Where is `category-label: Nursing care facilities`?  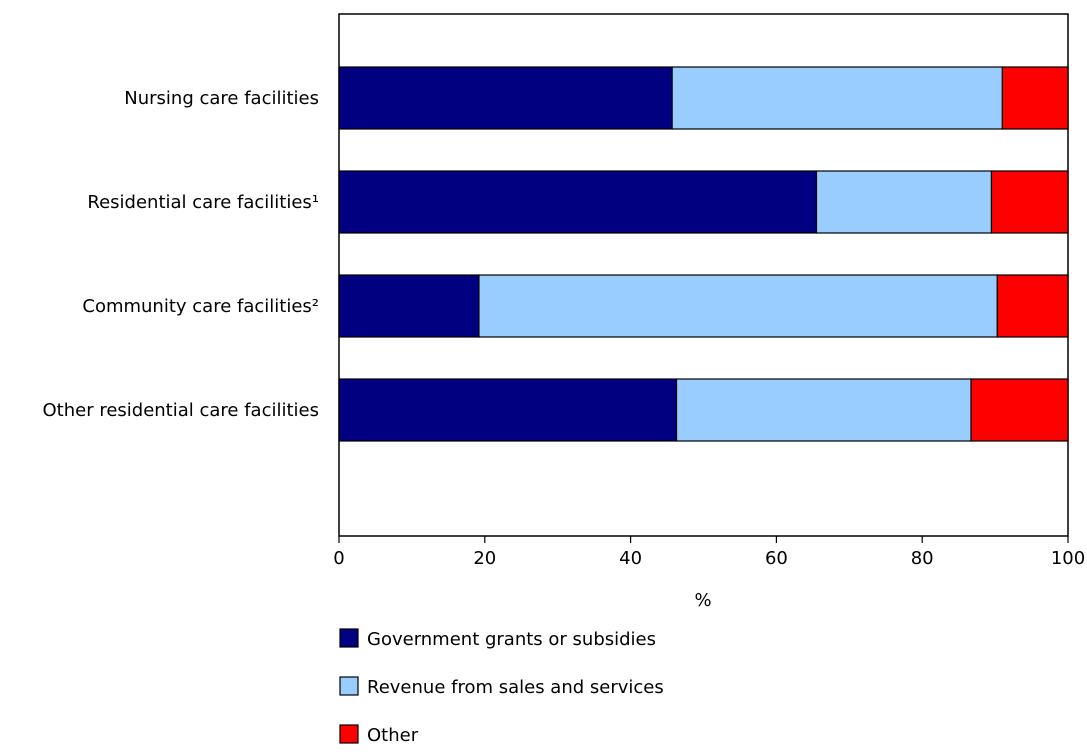
category-label: Nursing care facilities is located at coordinates (221, 98).